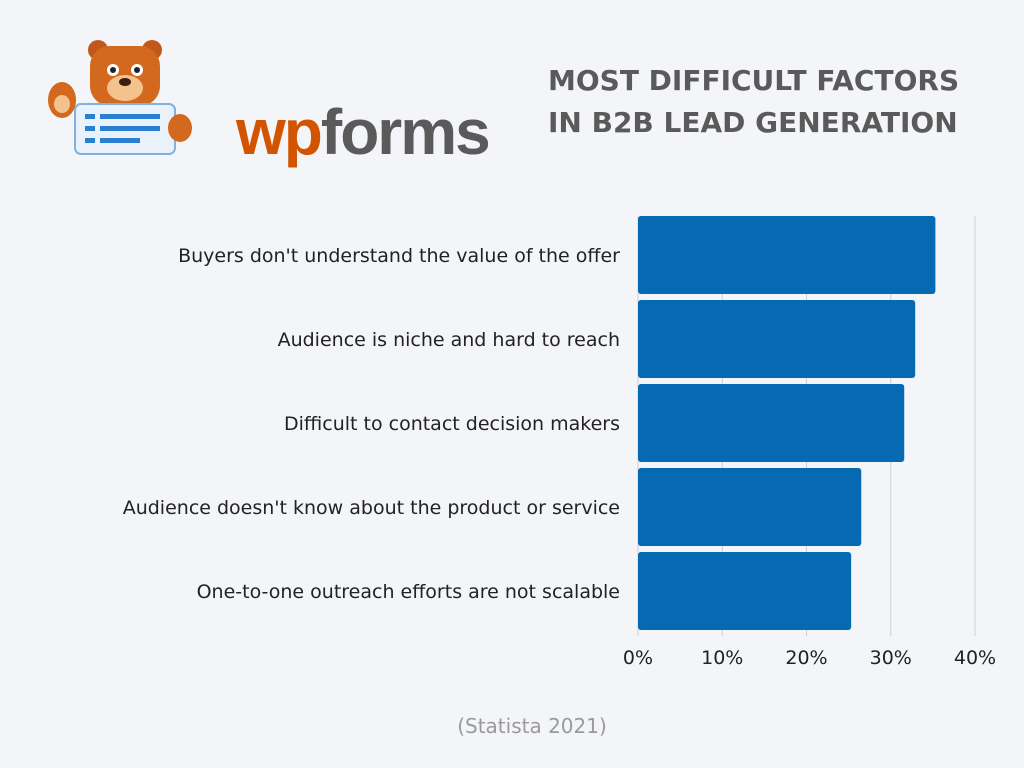 This screenshot has height=768, width=1024. I want to click on title-line-1: MOST DIFFICULT FACTORS, so click(754, 80).